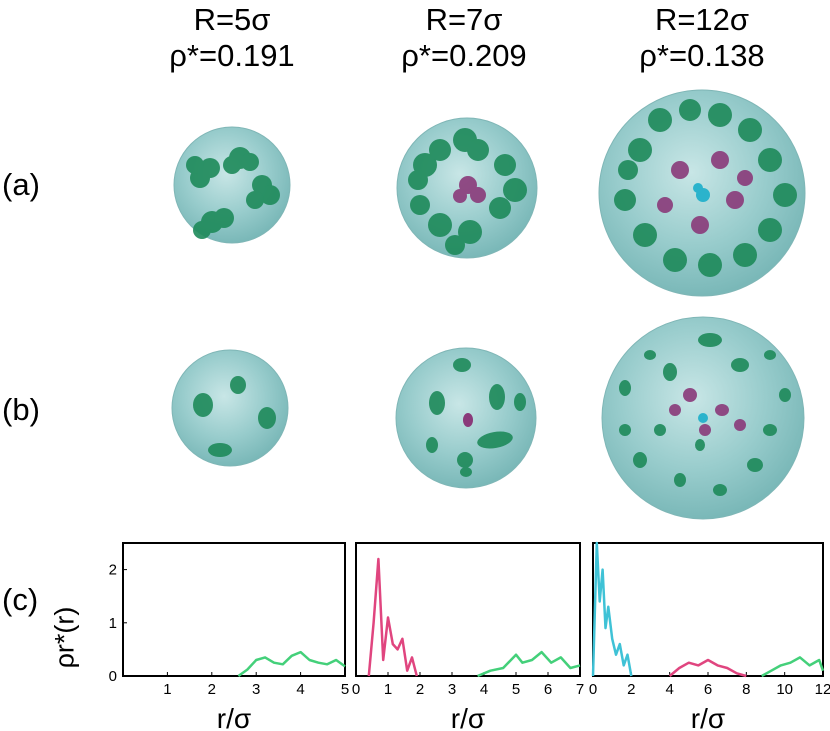  What do you see at coordinates (113, 623) in the screenshot?
I see `y-tick-label: 1` at bounding box center [113, 623].